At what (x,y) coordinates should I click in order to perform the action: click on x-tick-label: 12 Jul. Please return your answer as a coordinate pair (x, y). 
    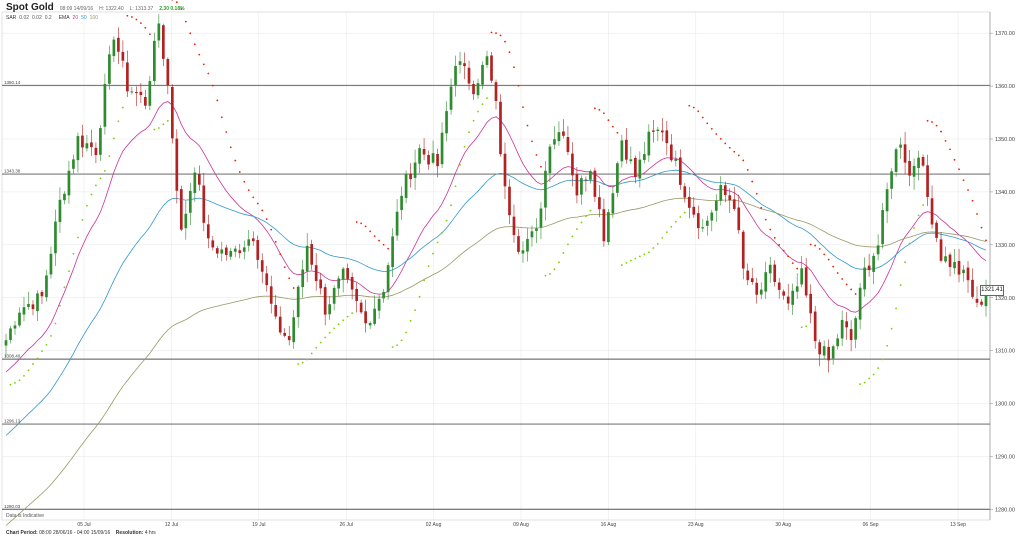
    Looking at the image, I should click on (171, 525).